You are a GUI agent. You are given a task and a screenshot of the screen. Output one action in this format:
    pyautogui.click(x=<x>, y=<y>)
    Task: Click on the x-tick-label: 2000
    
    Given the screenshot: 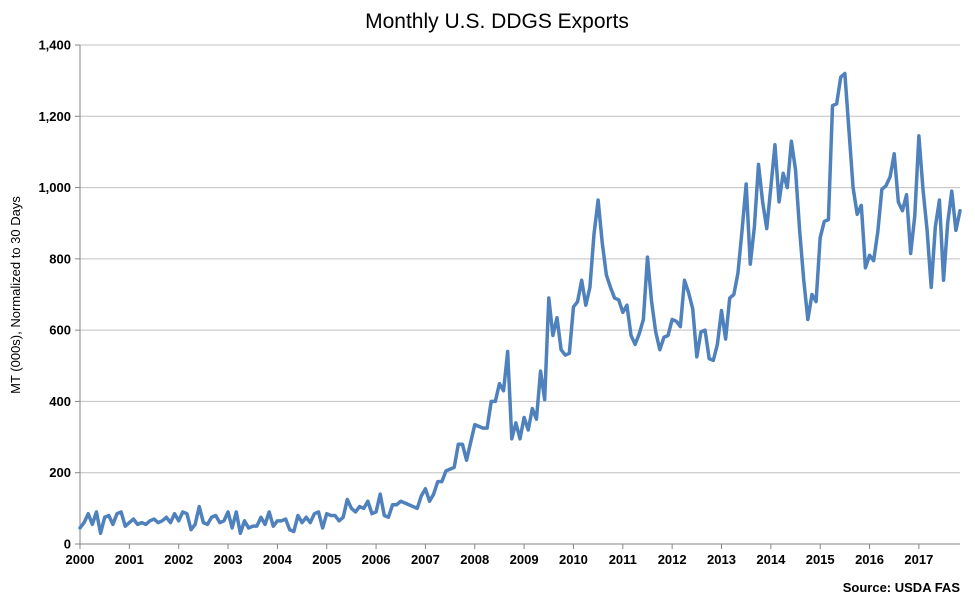 What is the action you would take?
    pyautogui.click(x=80, y=559)
    